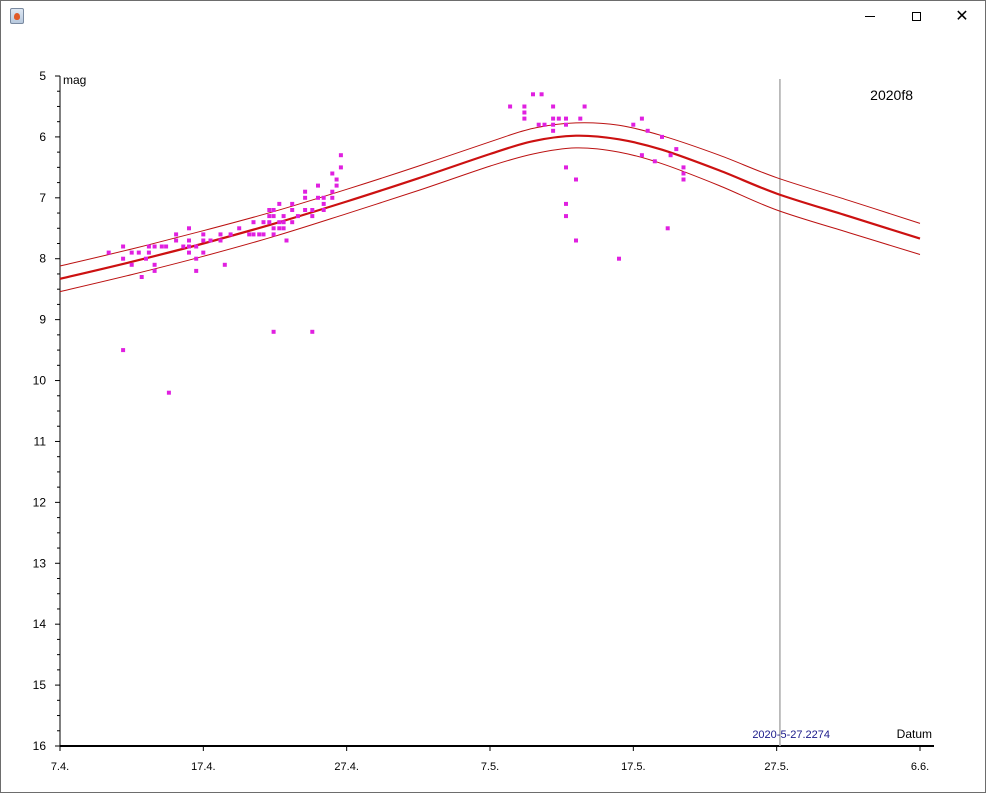 Image resolution: width=986 pixels, height=793 pixels. Describe the element at coordinates (203, 767) in the screenshot. I see `x-tick-label: 17.4.` at that location.